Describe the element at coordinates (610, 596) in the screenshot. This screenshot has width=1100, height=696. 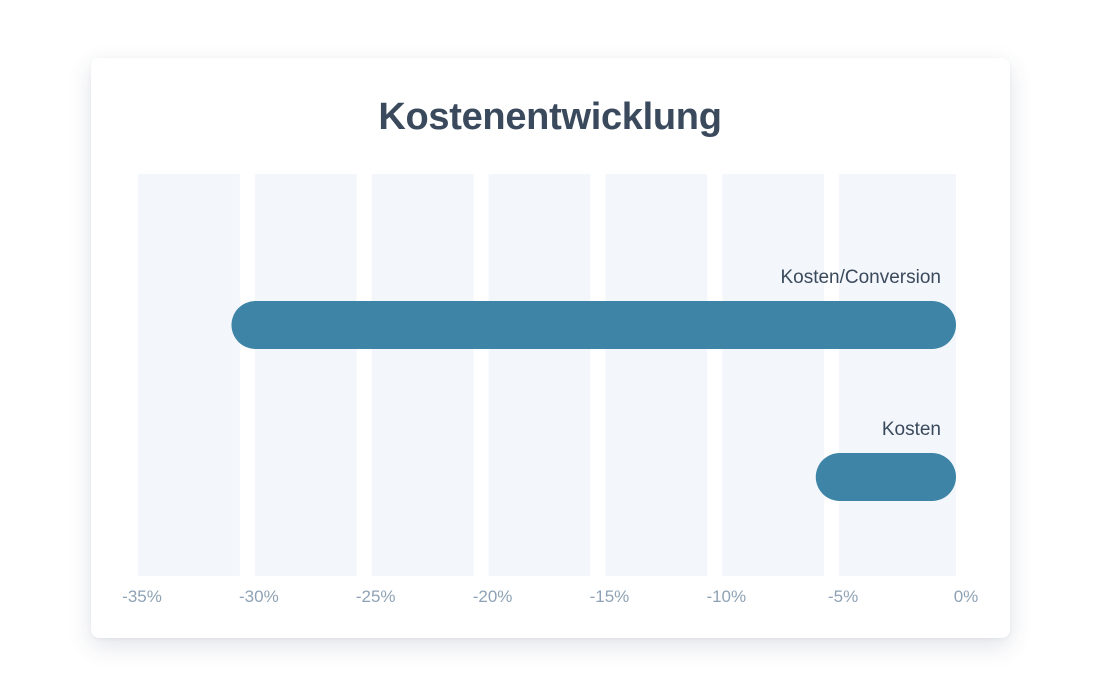
I see `x-tick-label: -15%` at that location.